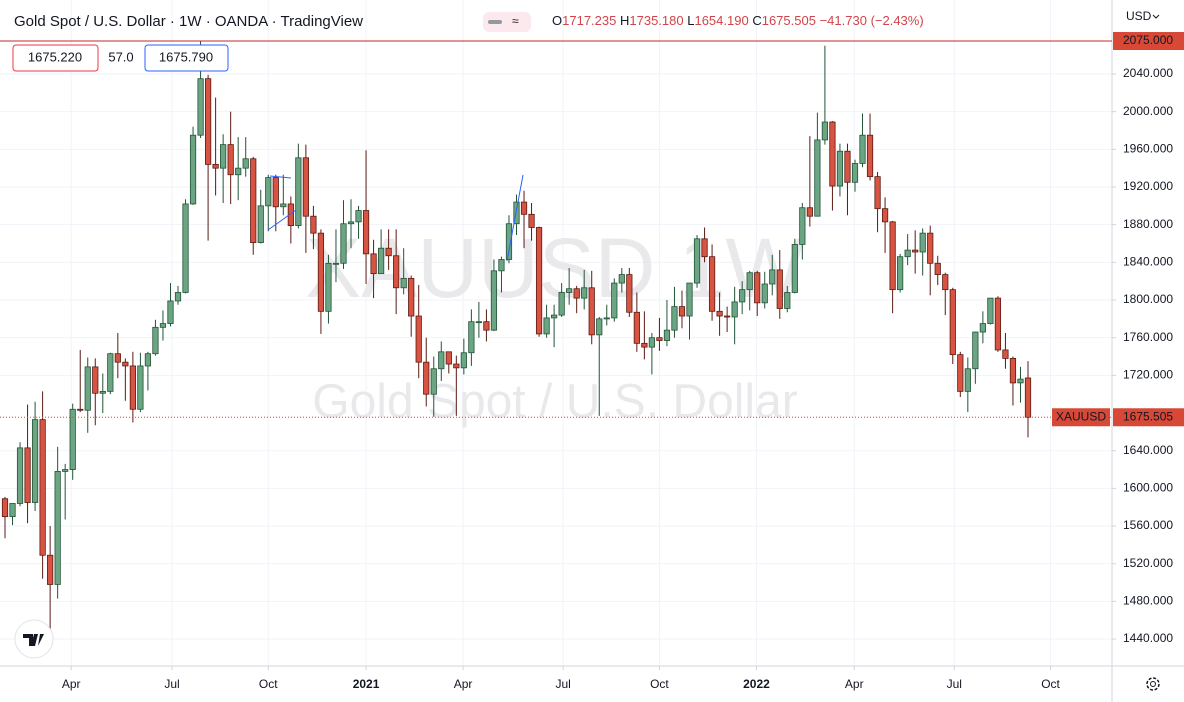  I want to click on ask-box, so click(186, 58).